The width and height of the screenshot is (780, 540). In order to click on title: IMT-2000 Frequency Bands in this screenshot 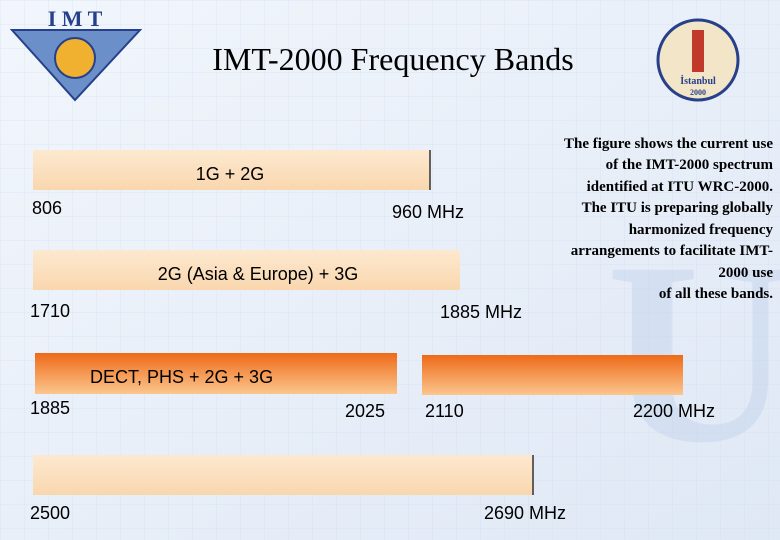, I will do `click(392, 59)`.